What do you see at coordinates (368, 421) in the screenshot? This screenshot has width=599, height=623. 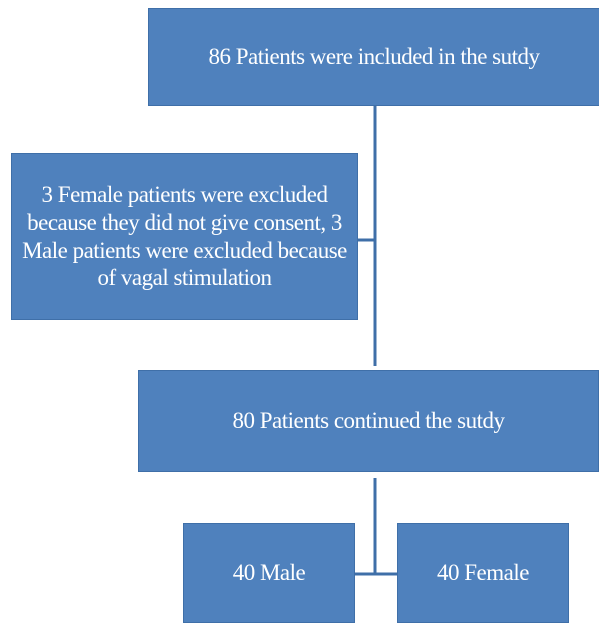 I see `node: 80 Patients continued the sutdy` at bounding box center [368, 421].